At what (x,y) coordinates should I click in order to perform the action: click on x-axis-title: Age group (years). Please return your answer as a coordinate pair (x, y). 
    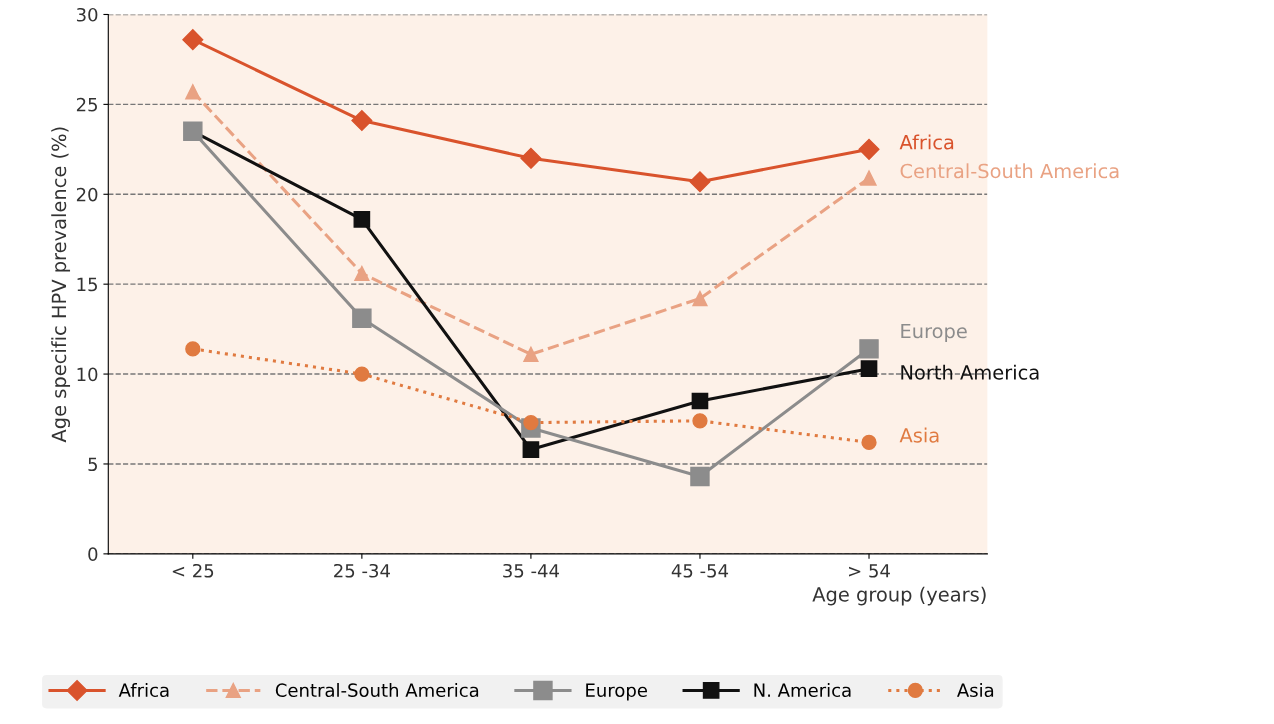
    Looking at the image, I should click on (899, 596).